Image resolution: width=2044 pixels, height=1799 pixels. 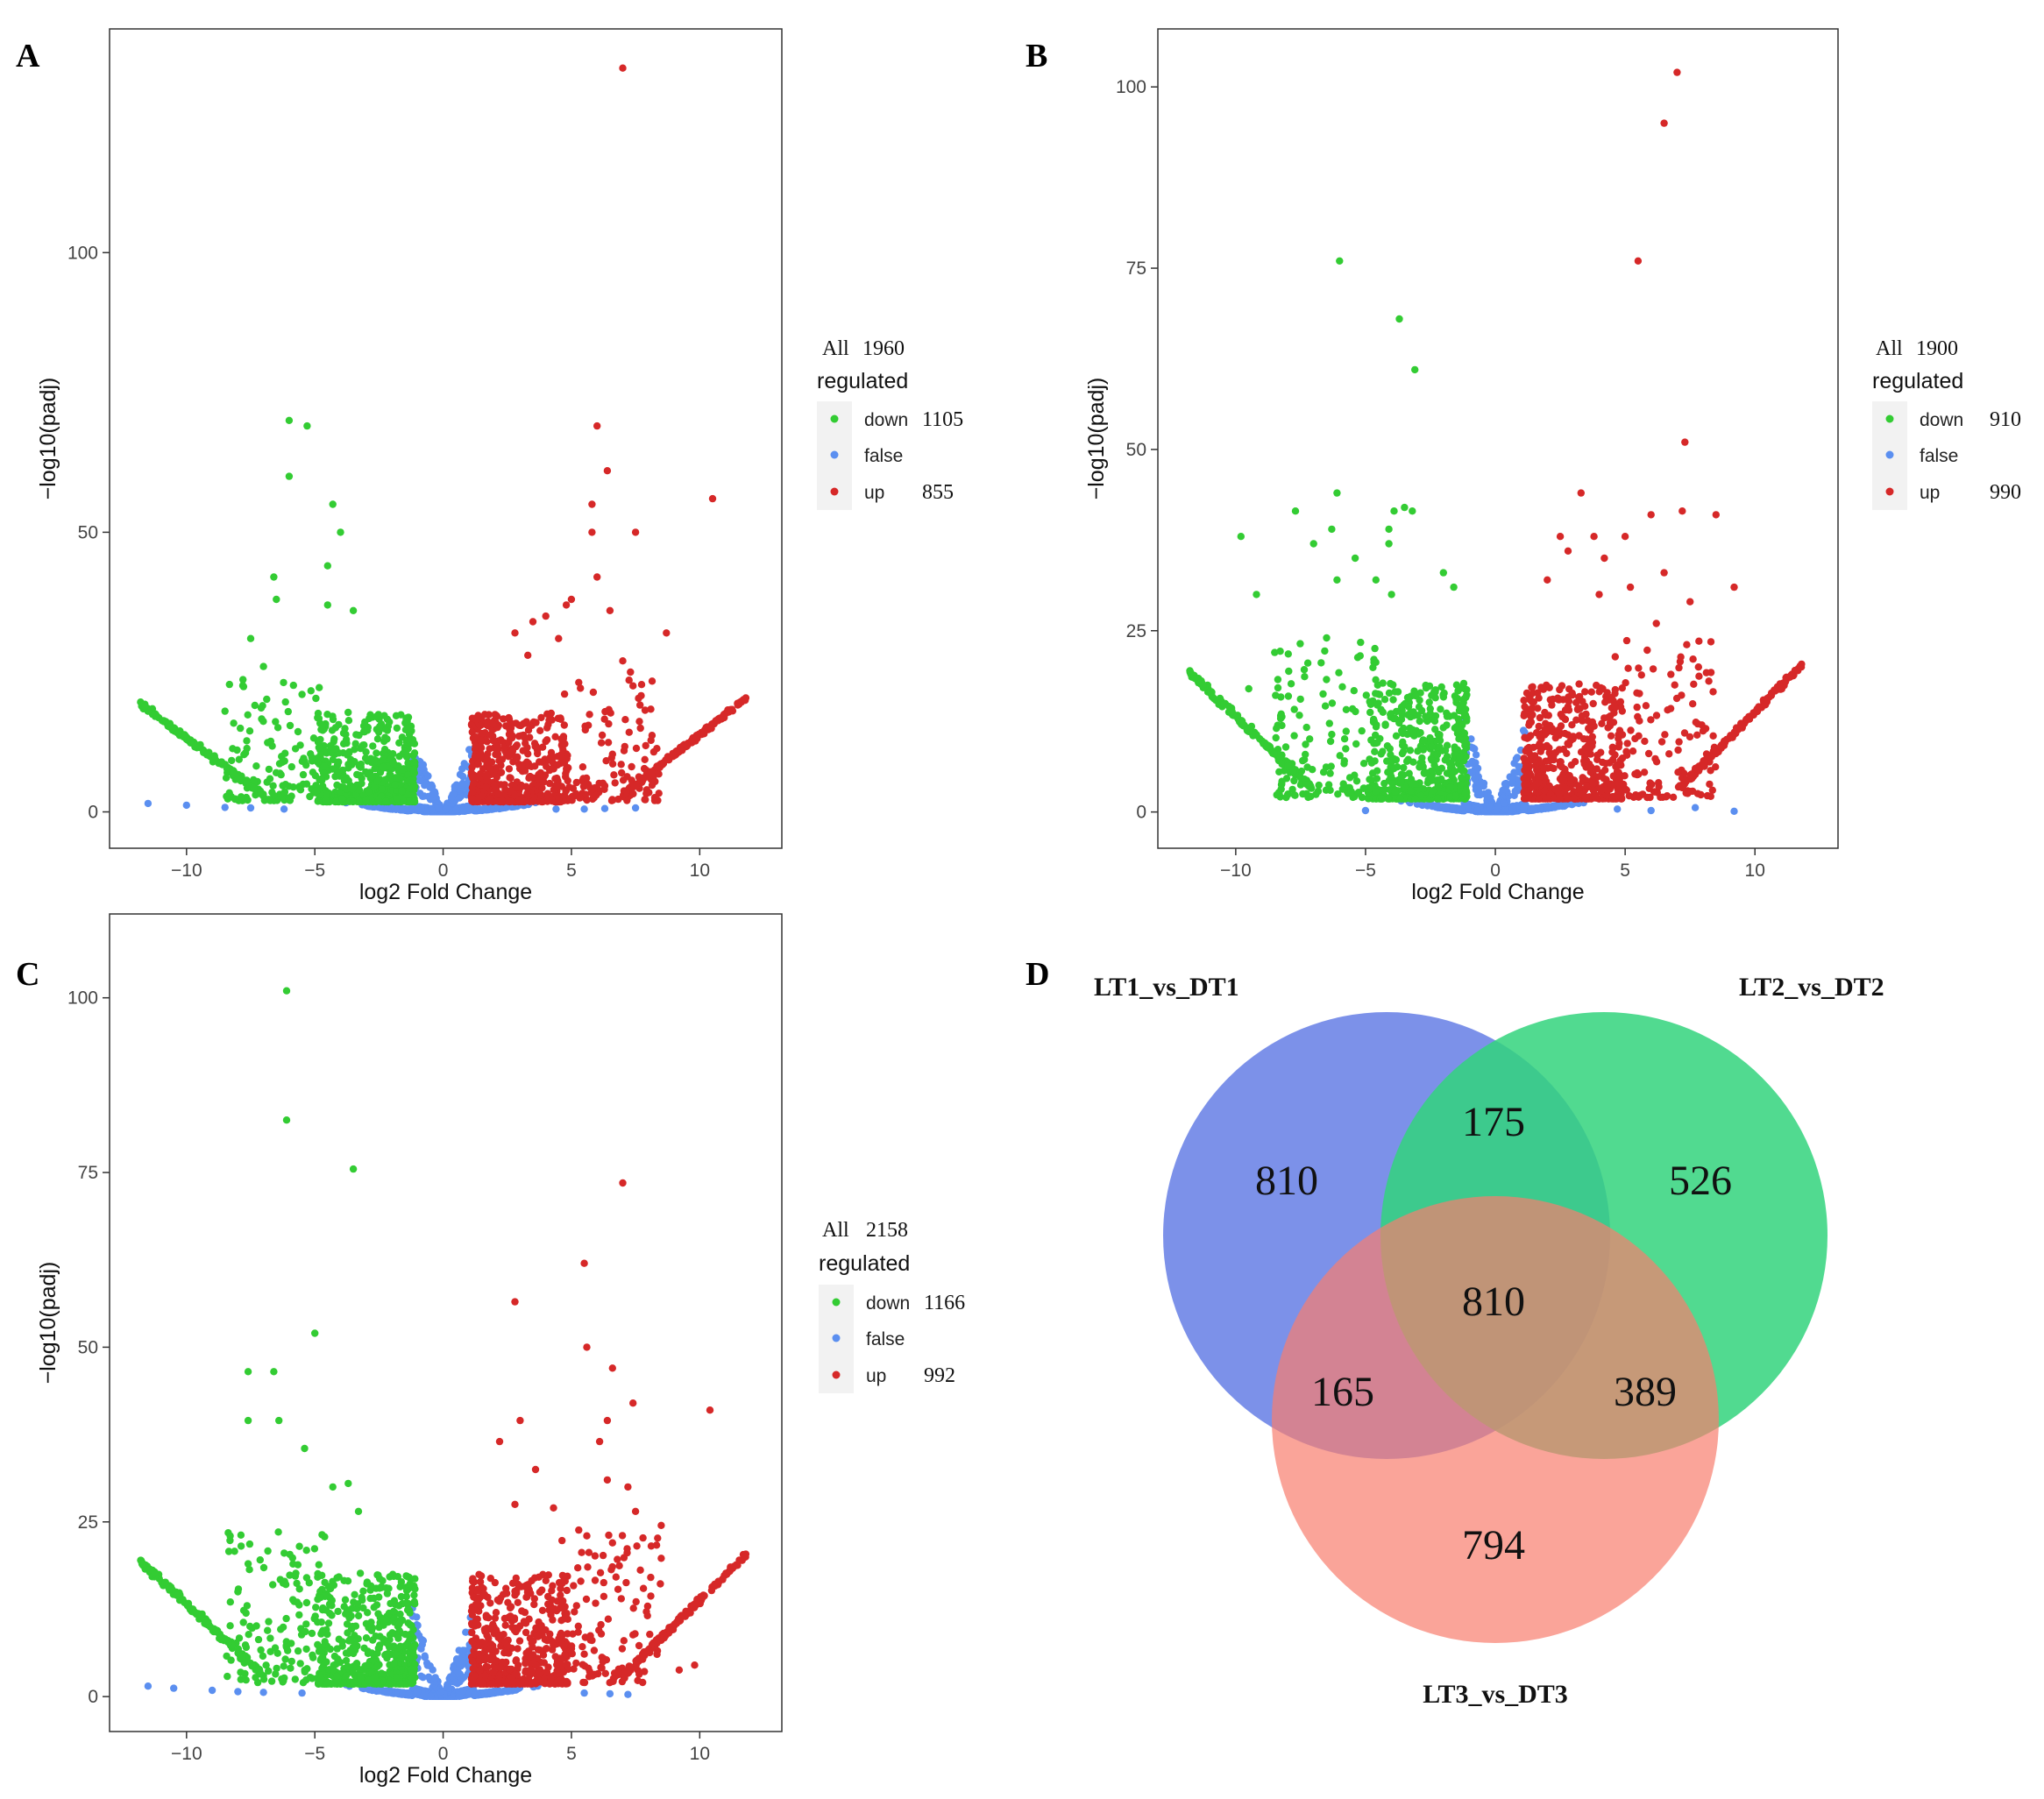 I want to click on legend-label-up-a: up, so click(x=874, y=493).